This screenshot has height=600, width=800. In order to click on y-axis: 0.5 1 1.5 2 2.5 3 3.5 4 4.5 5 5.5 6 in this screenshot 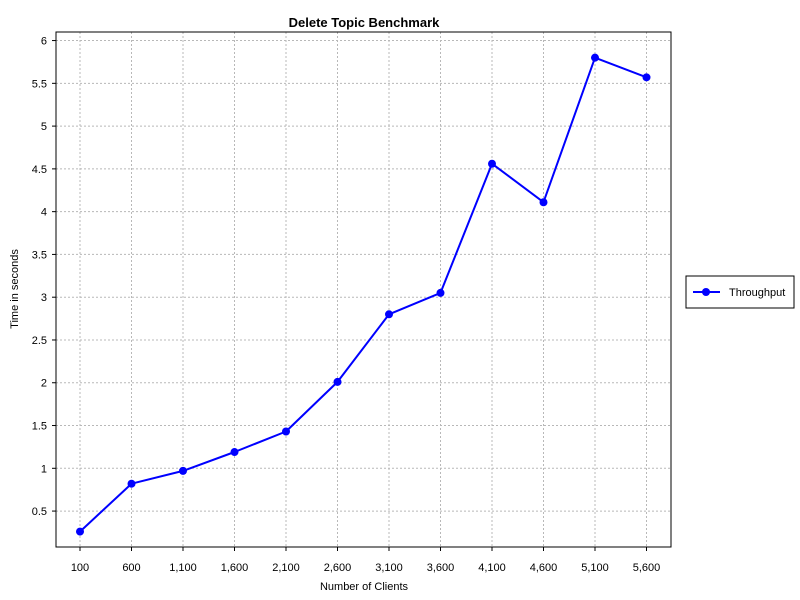, I will do `click(44, 277)`.